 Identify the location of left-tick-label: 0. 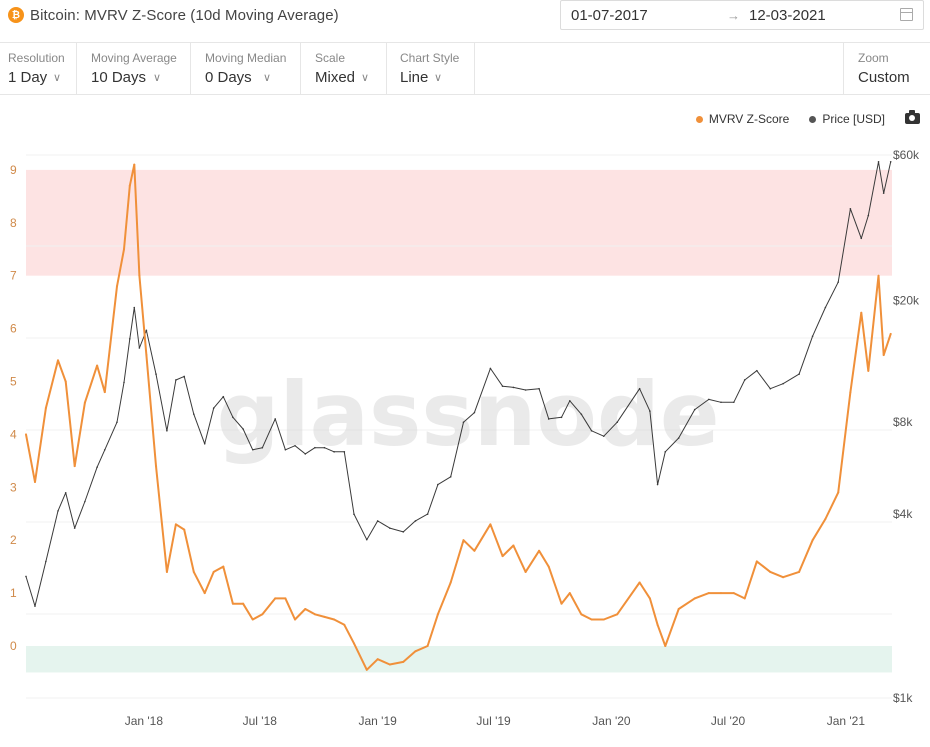
(13, 646).